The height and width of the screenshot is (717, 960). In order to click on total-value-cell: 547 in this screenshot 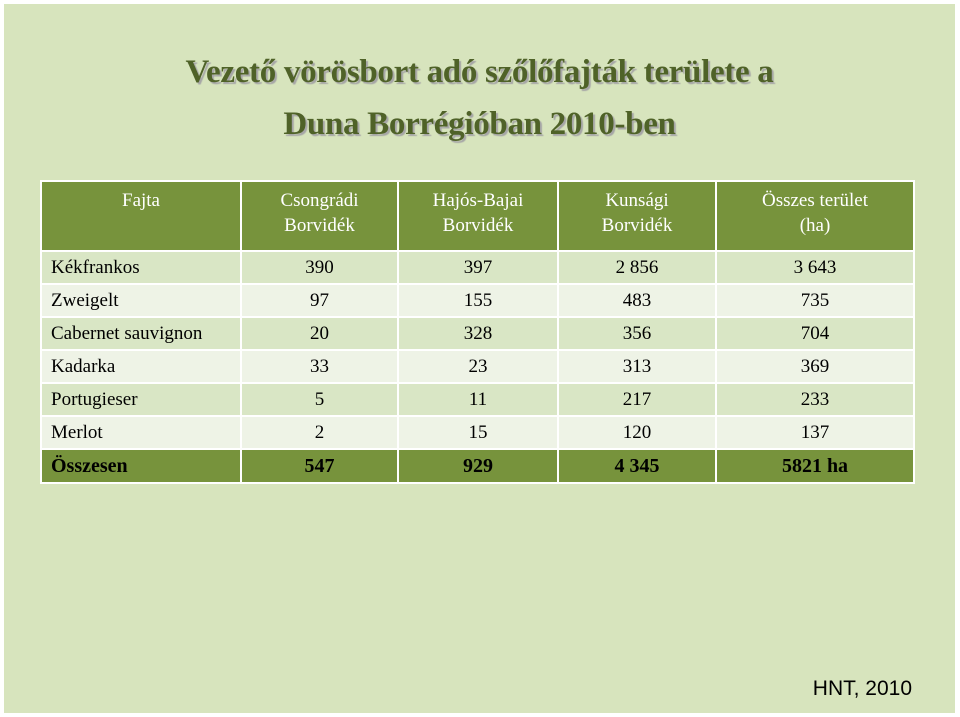, I will do `click(319, 466)`.